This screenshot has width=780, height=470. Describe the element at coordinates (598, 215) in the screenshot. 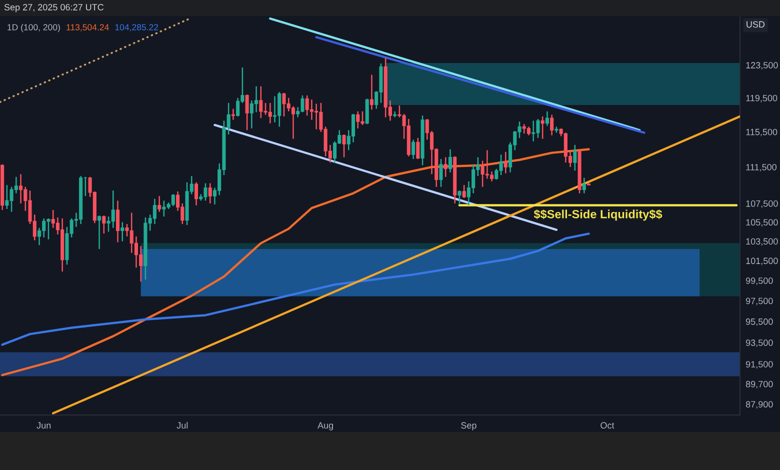

I see `annotation: $$Sell-Side Liquidity$$` at that location.